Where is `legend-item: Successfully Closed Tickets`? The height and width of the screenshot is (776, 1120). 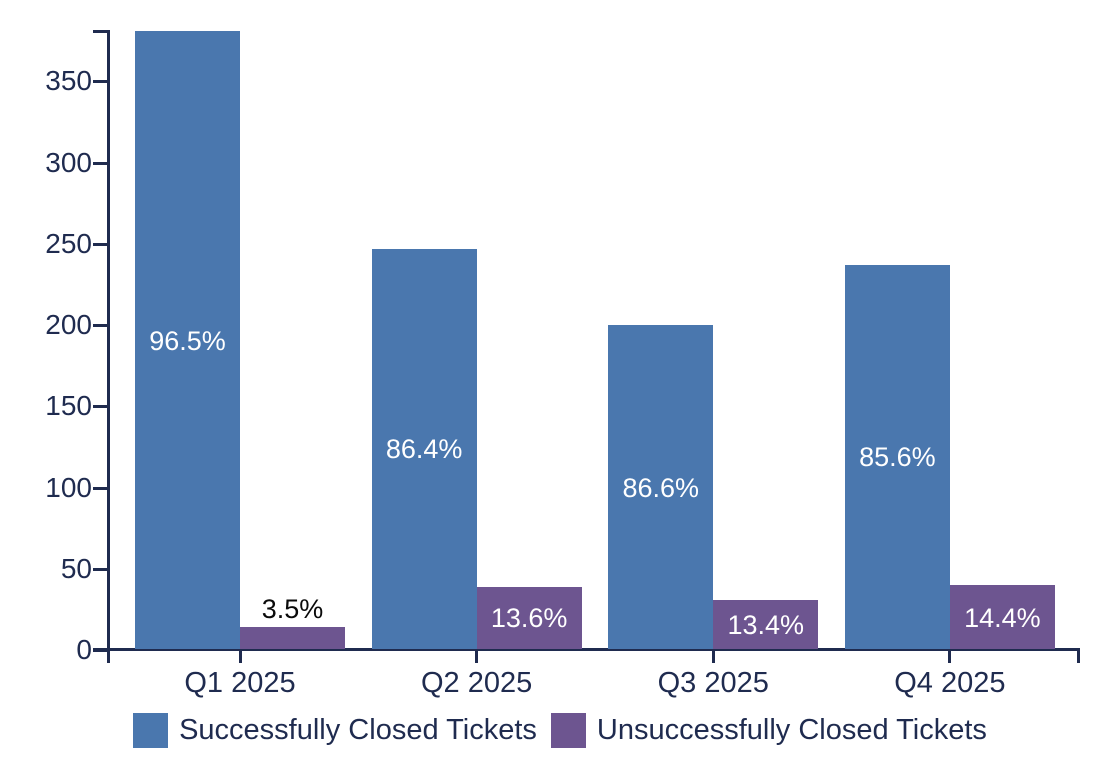 legend-item: Successfully Closed Tickets is located at coordinates (335, 730).